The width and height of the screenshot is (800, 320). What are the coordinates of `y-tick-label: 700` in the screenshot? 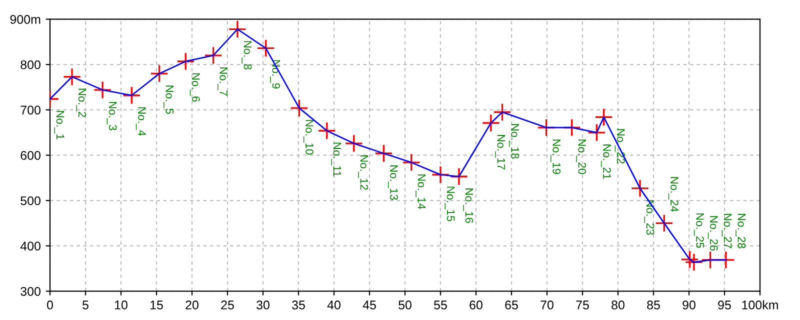 It's located at (30, 110).